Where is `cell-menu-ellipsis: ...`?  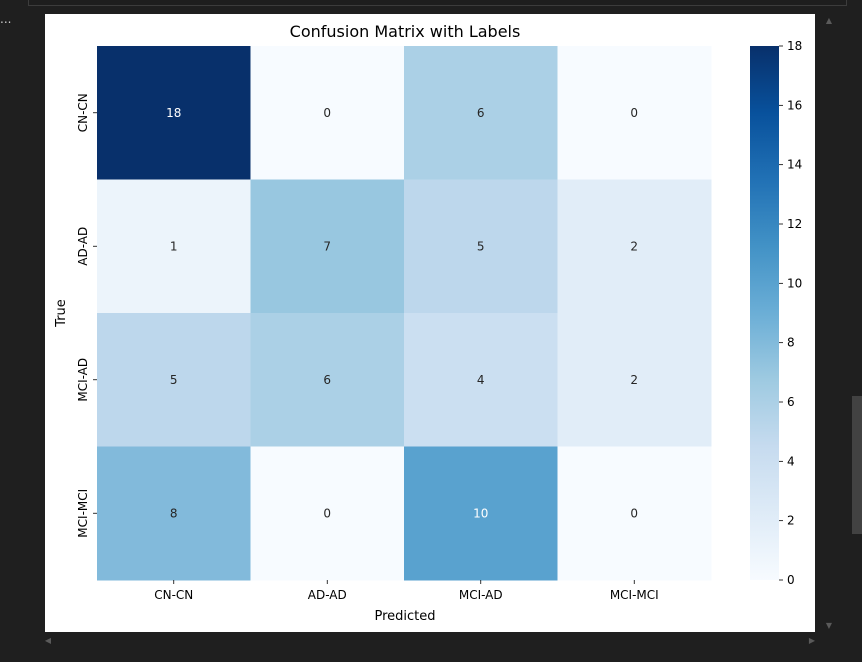
cell-menu-ellipsis: ... is located at coordinates (6, 19).